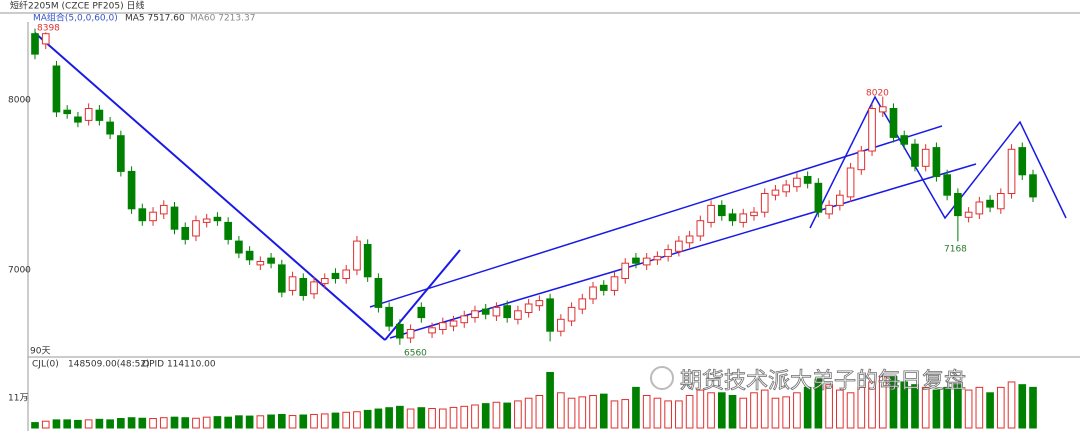 This screenshot has height=431, width=1080. Describe the element at coordinates (222, 19) in the screenshot. I see `indicator-label: MA60 7213.37` at that location.